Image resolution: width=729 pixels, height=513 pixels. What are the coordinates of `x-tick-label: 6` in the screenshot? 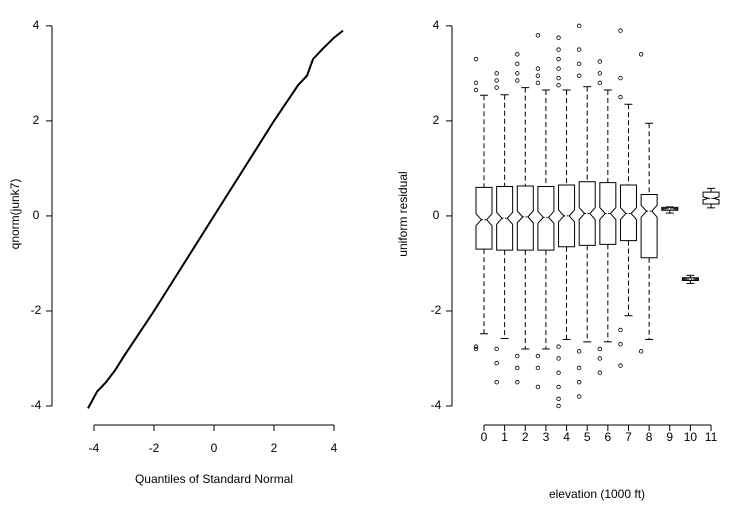 It's located at (607, 437).